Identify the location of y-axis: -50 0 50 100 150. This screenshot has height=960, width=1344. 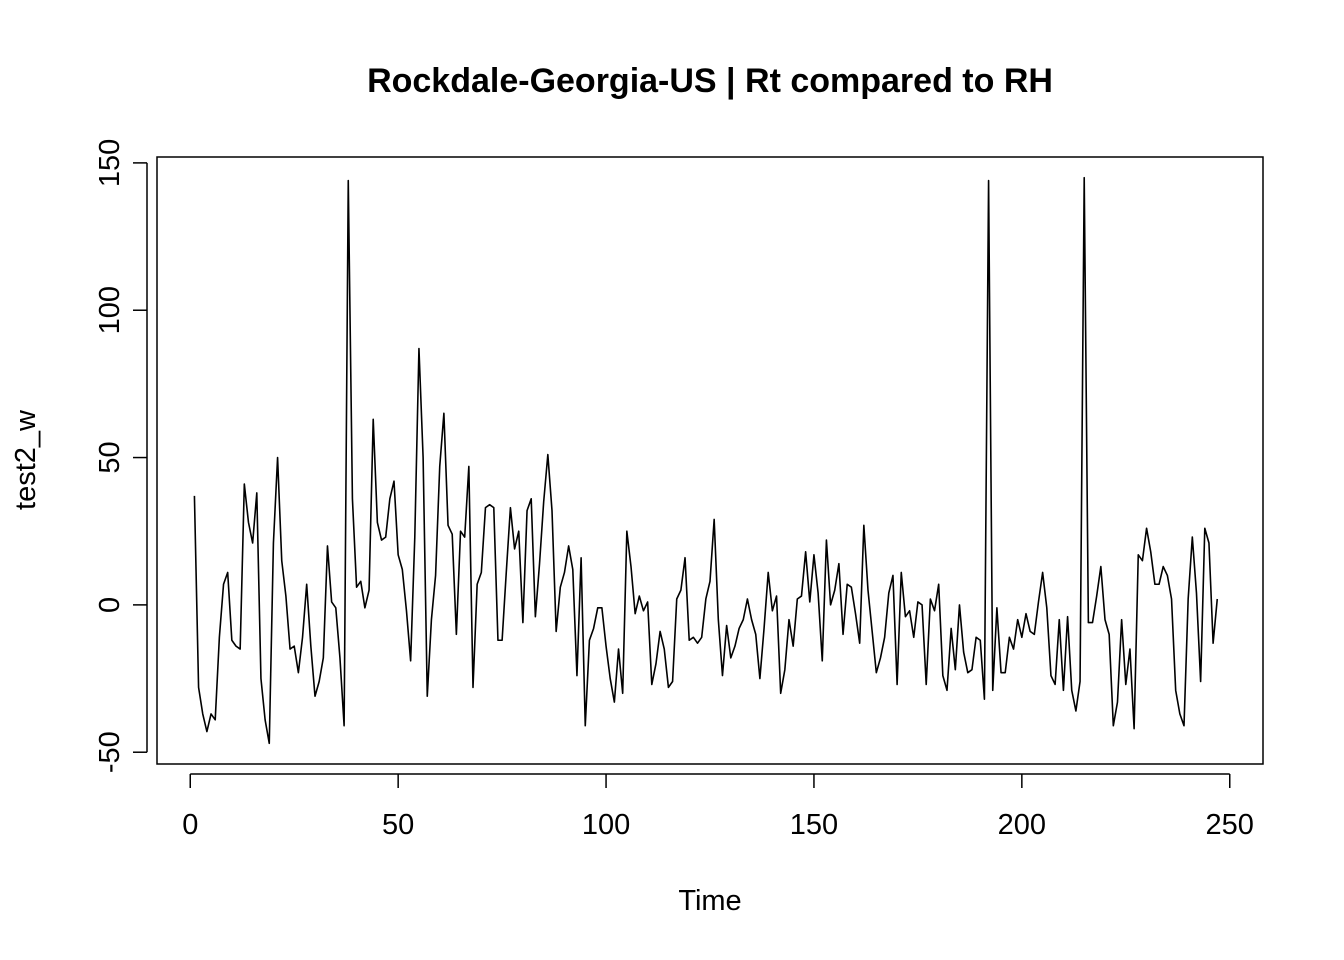
(121, 456).